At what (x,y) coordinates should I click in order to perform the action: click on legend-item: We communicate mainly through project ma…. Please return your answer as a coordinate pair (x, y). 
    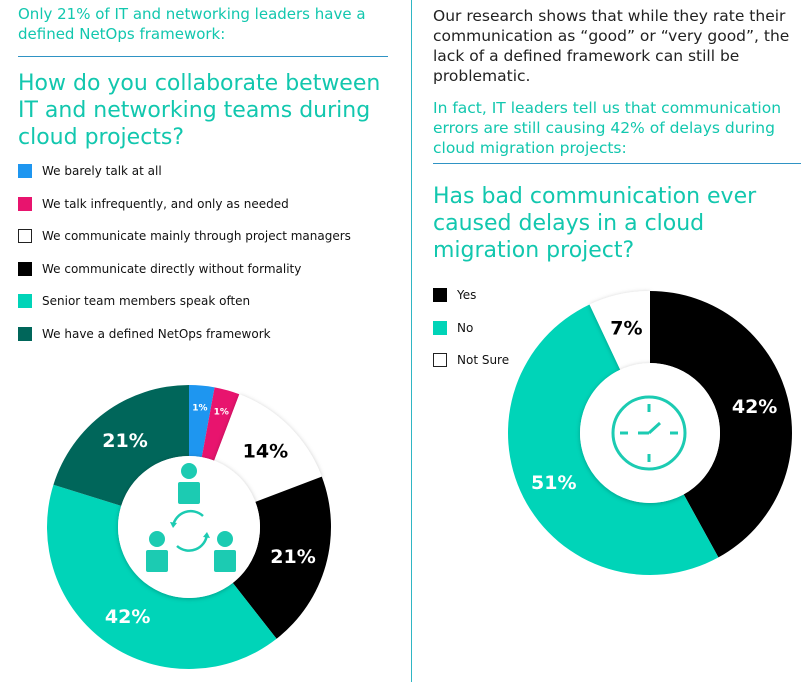
    Looking at the image, I should click on (184, 236).